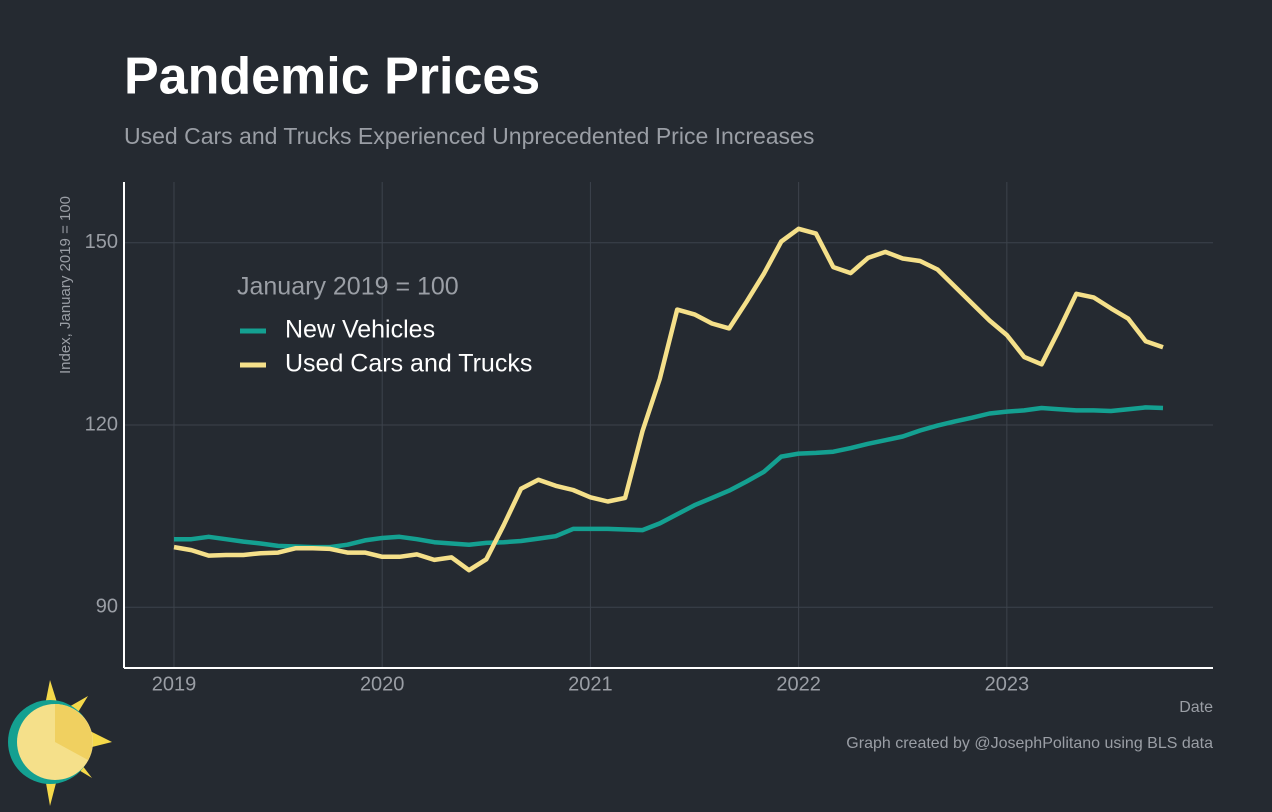  What do you see at coordinates (1196, 707) in the screenshot?
I see `x-axis-title: Date` at bounding box center [1196, 707].